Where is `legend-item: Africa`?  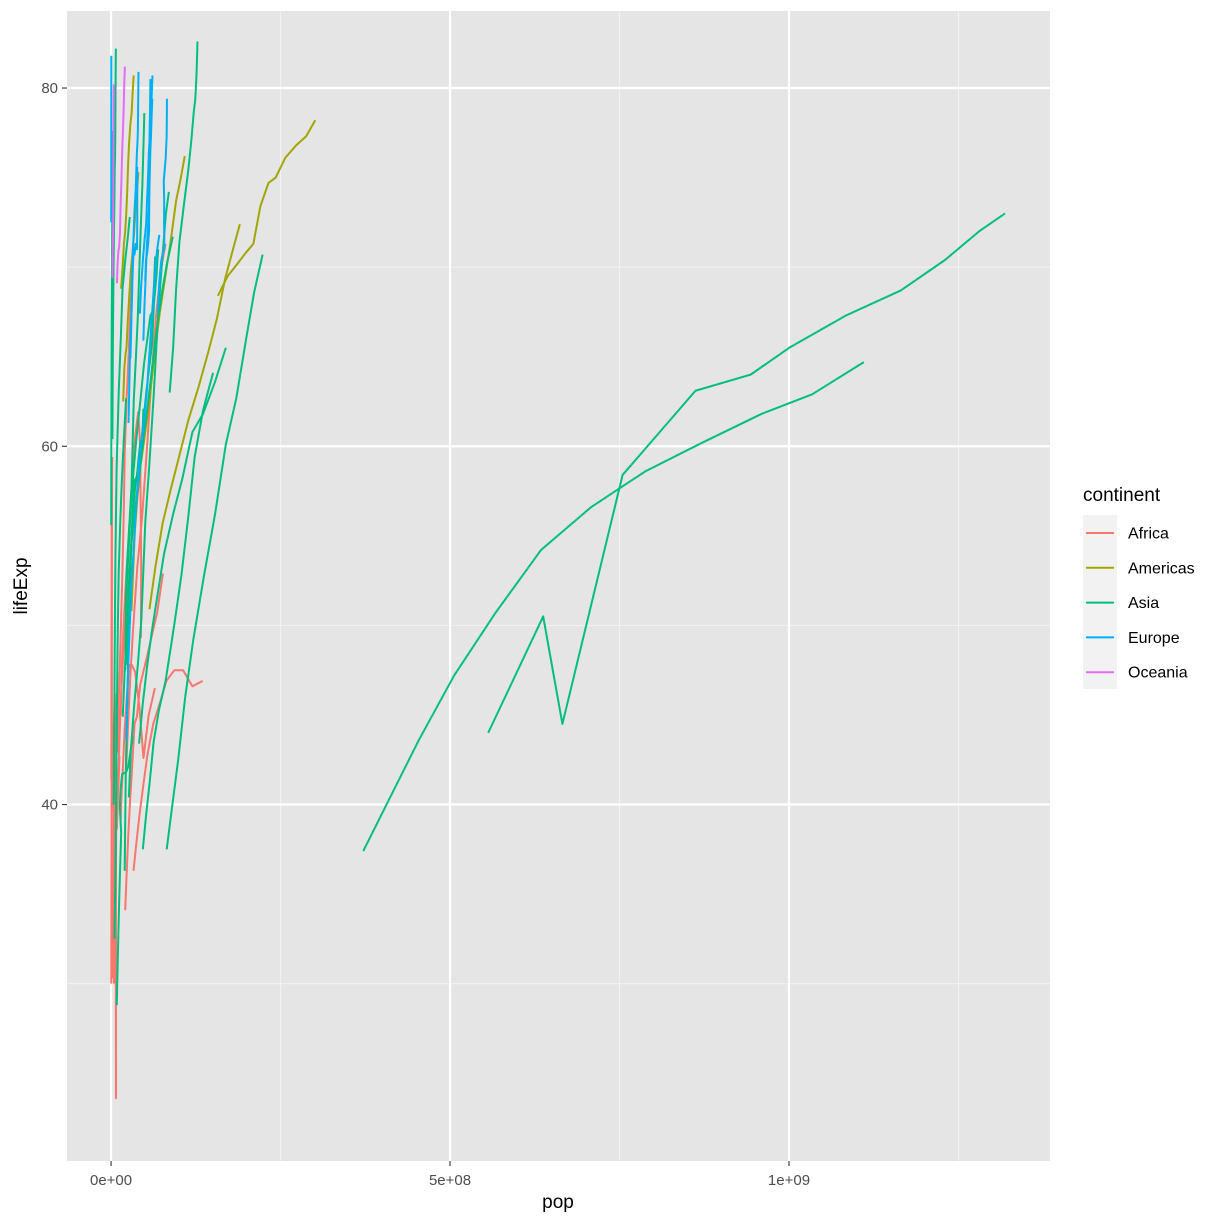 legend-item: Africa is located at coordinates (1127, 534).